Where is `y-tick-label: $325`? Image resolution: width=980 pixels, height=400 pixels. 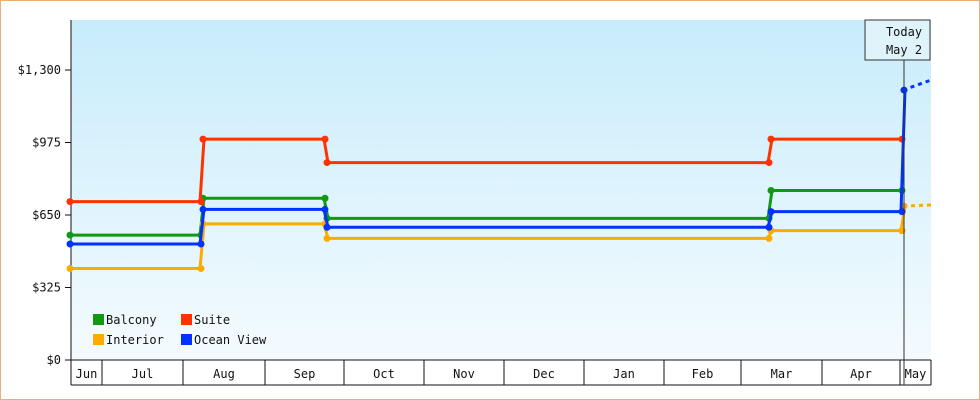 y-tick-label: $325 is located at coordinates (46, 288).